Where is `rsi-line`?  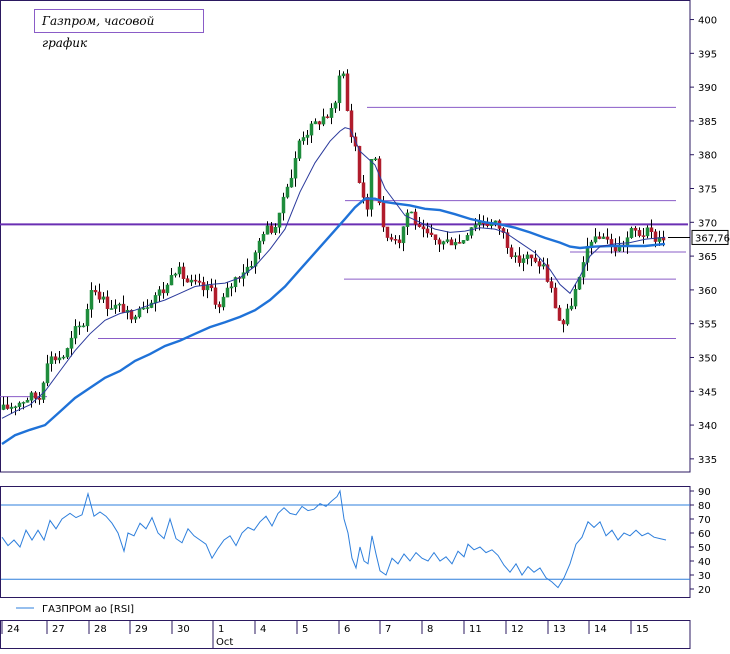
rsi-line is located at coordinates (334, 539).